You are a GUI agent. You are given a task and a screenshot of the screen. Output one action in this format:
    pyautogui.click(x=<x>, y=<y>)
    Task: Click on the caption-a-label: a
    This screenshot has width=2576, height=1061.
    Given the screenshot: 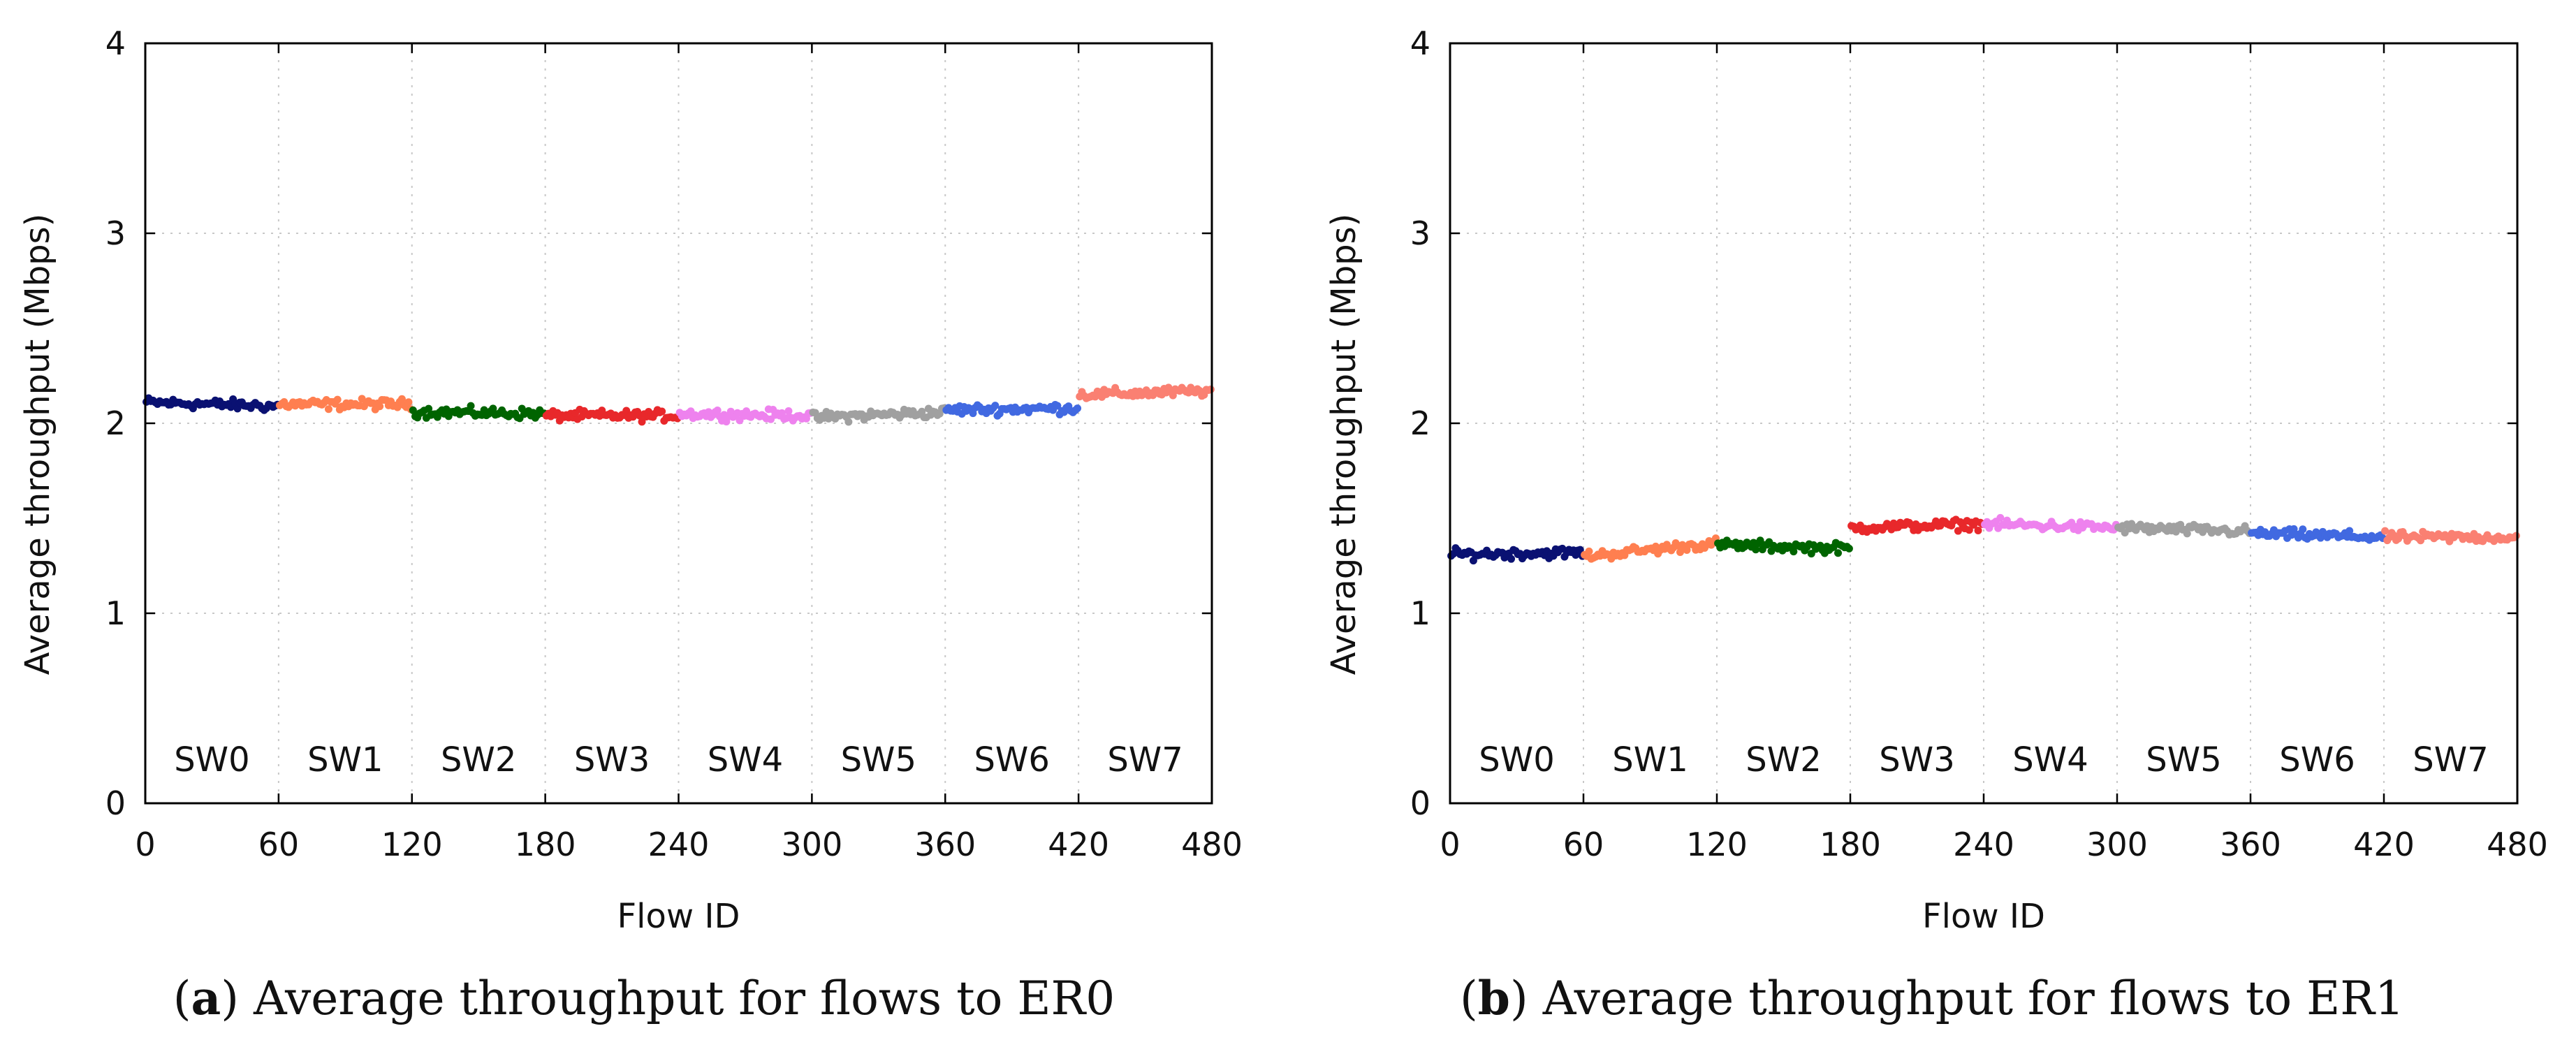 What is the action you would take?
    pyautogui.click(x=206, y=998)
    